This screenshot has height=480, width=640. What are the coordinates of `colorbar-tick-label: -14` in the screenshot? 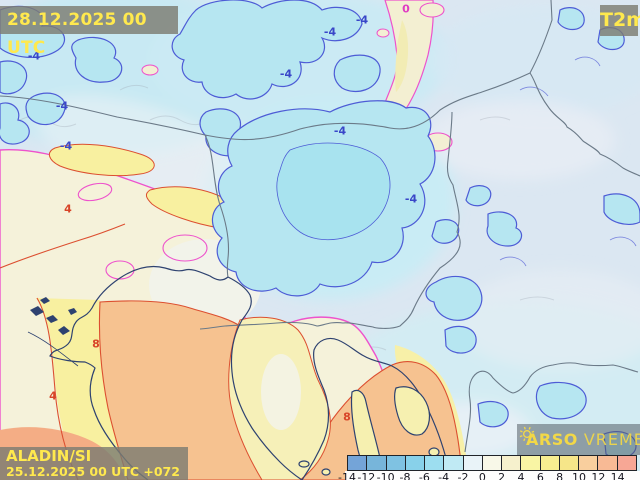 It's located at (347, 475).